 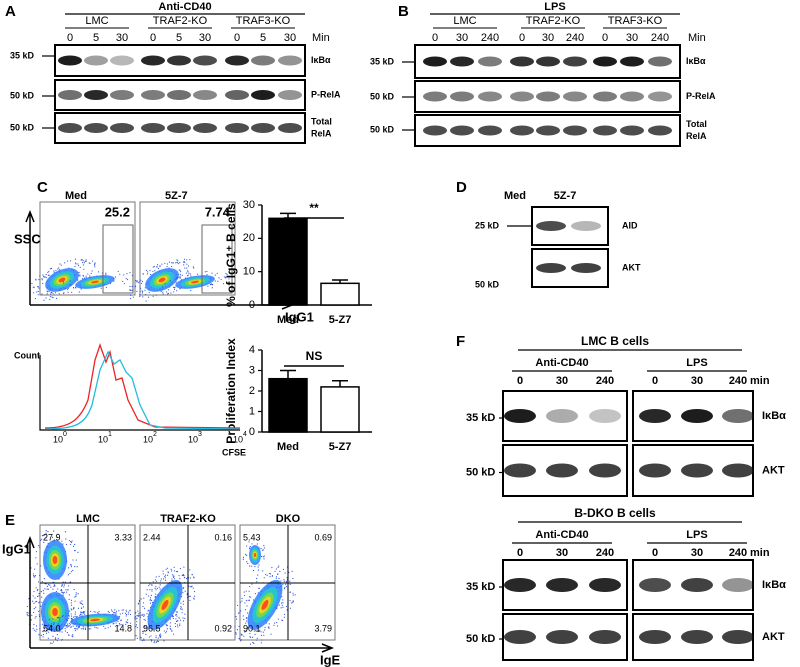 I want to click on panel-letter: B, so click(x=403, y=11).